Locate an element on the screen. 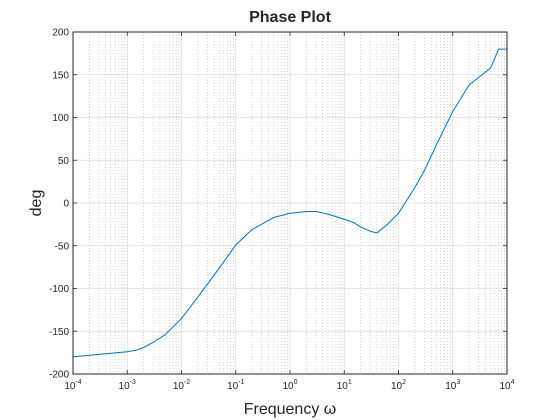 The image size is (560, 420). x-tick-label: 10⁻⁴ is located at coordinates (72, 385).